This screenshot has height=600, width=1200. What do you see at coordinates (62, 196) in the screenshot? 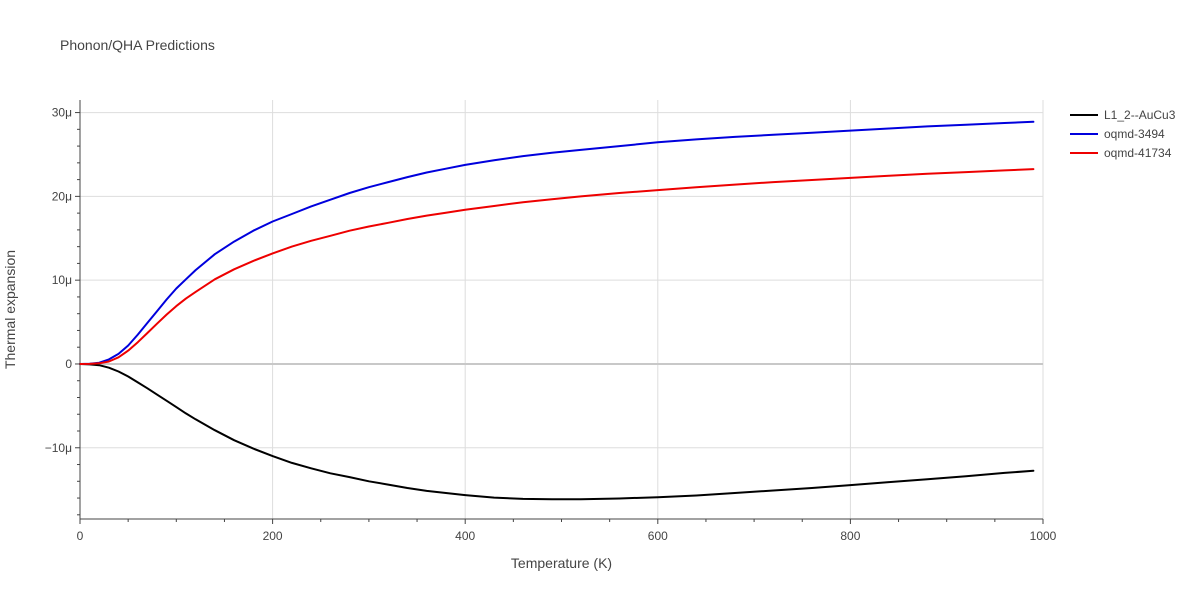
I see `y-tick-label: 20μ` at bounding box center [62, 196].